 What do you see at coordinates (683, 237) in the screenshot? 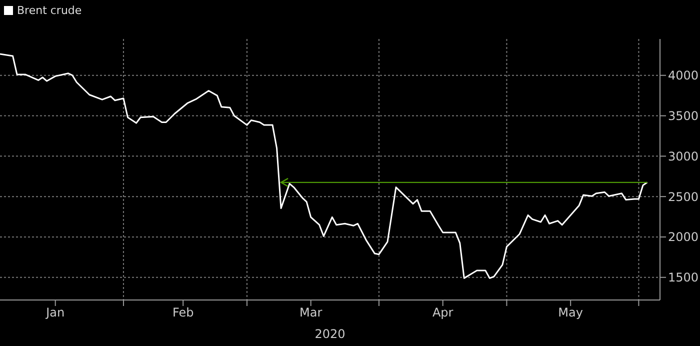
I see `y-tick-label: 2000` at bounding box center [683, 237].